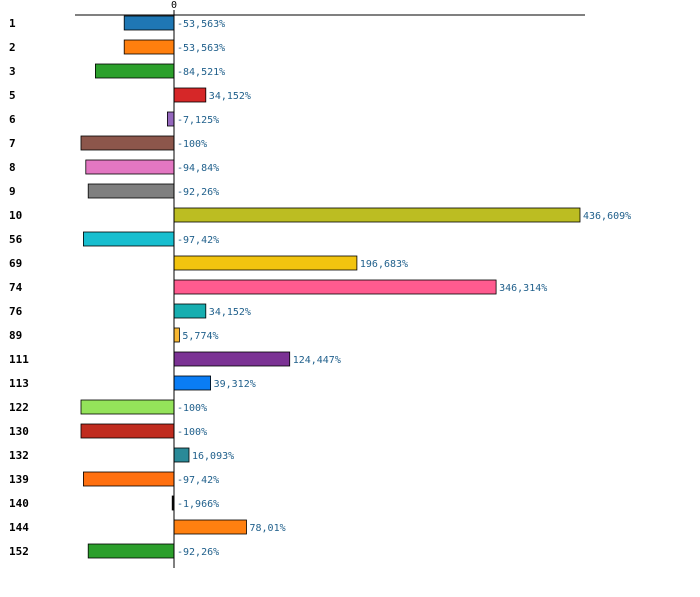 The width and height of the screenshot is (700, 597). Describe the element at coordinates (19, 455) in the screenshot. I see `category-label-132: 132` at that location.